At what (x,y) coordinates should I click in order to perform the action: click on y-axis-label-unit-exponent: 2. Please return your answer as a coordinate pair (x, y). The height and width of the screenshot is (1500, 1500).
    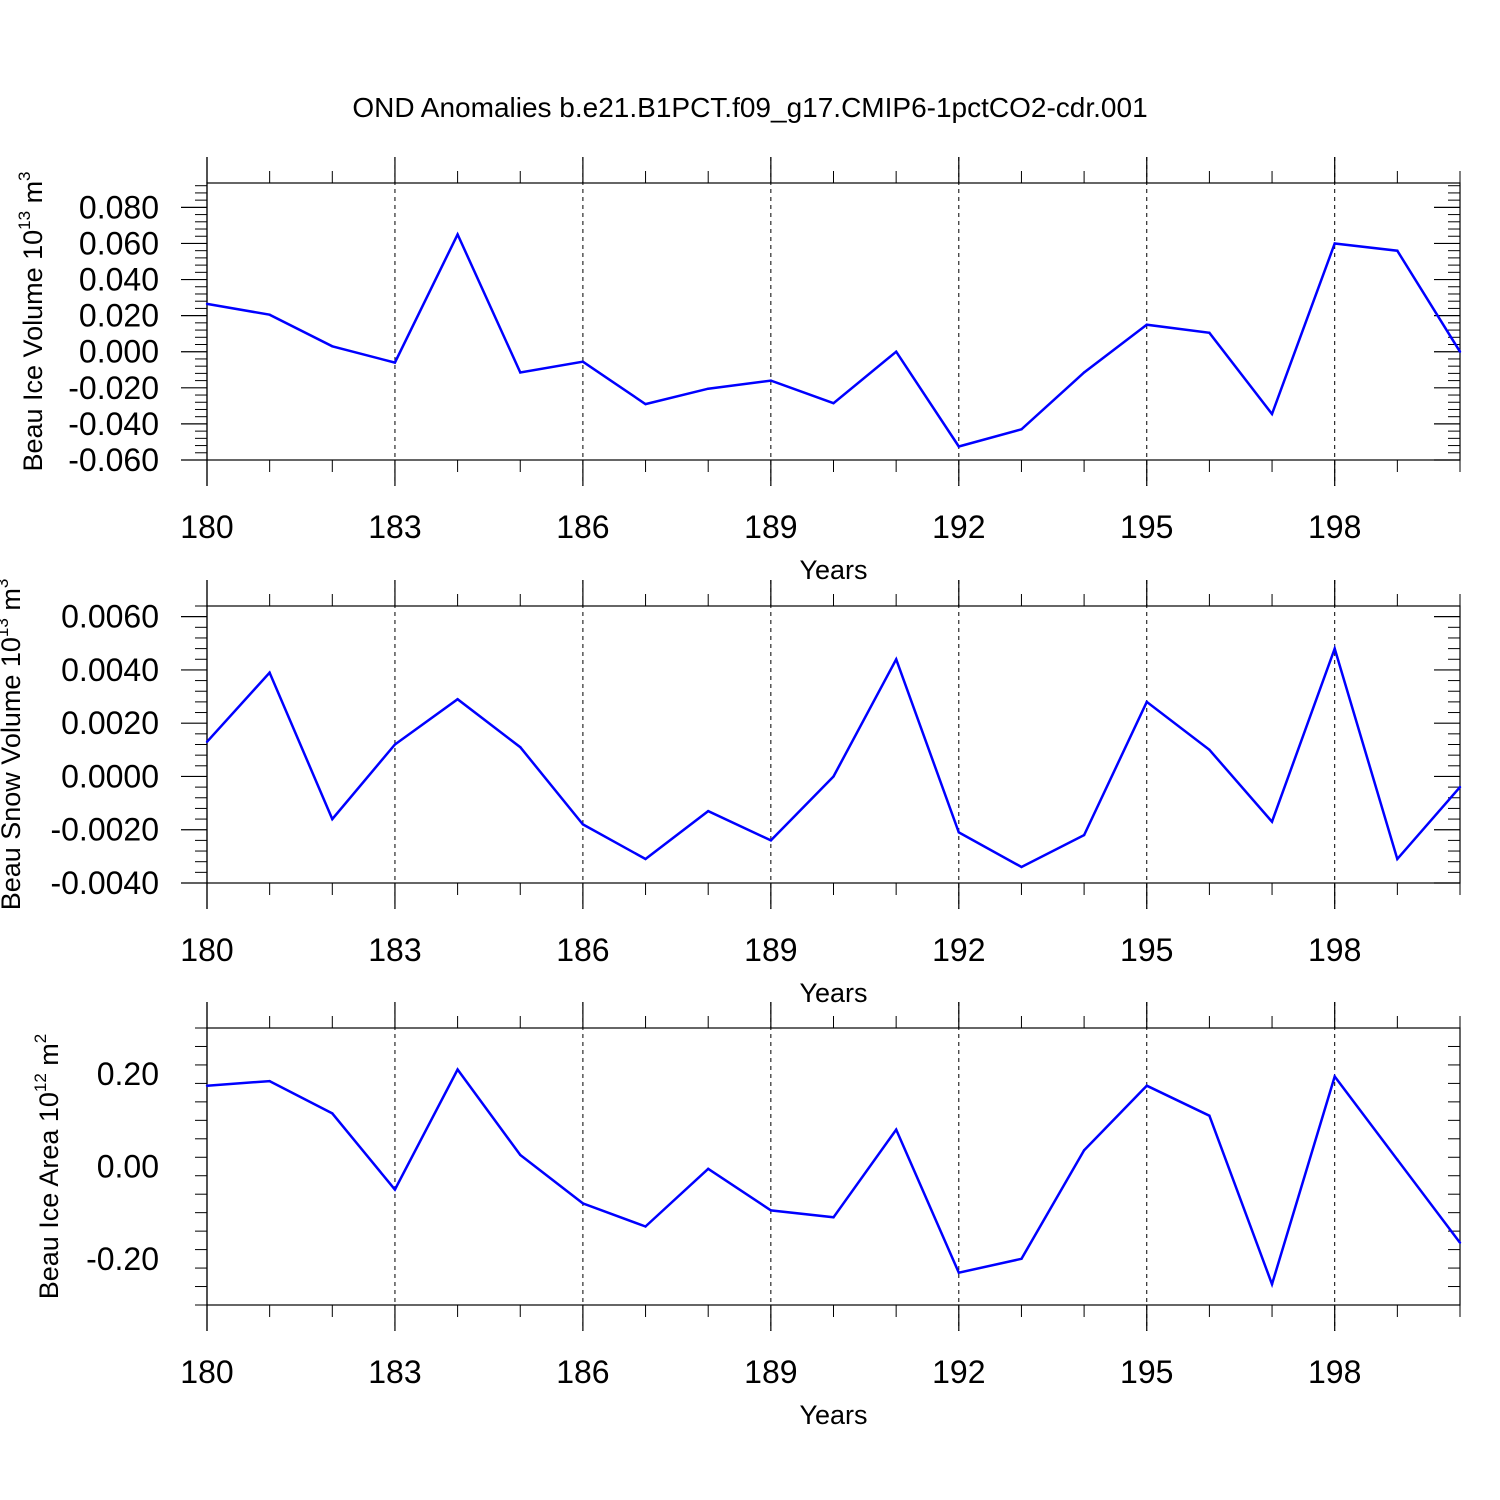
    Looking at the image, I should click on (40, 1038).